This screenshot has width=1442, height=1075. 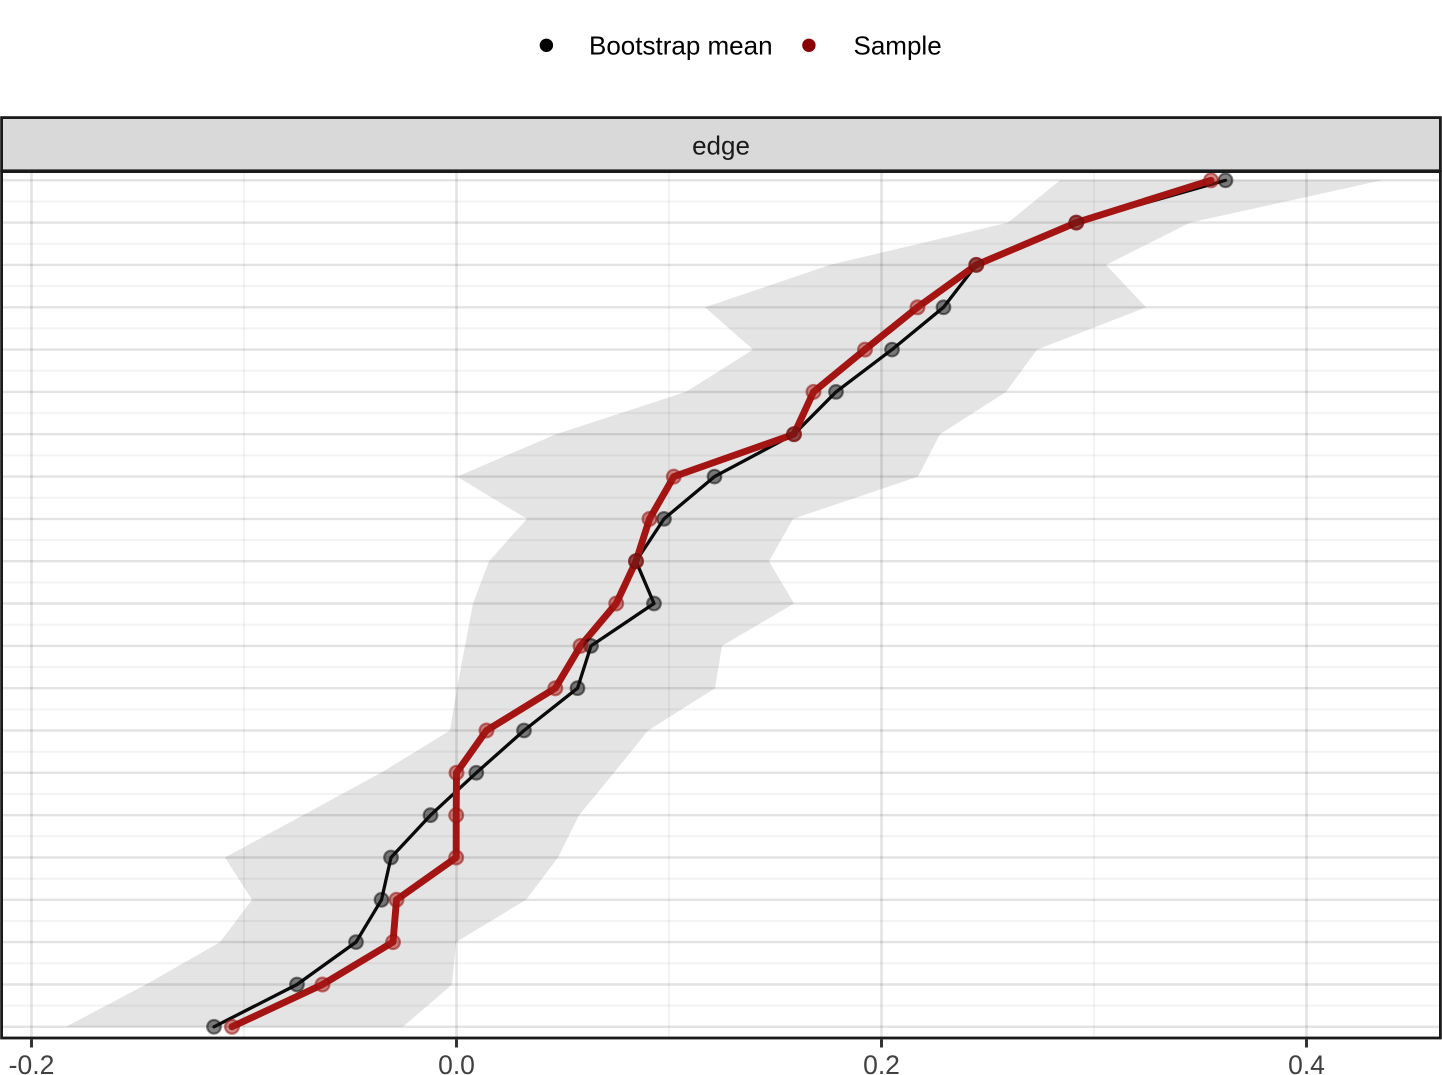 What do you see at coordinates (456, 1062) in the screenshot?
I see `svg-text: 0.0` at bounding box center [456, 1062].